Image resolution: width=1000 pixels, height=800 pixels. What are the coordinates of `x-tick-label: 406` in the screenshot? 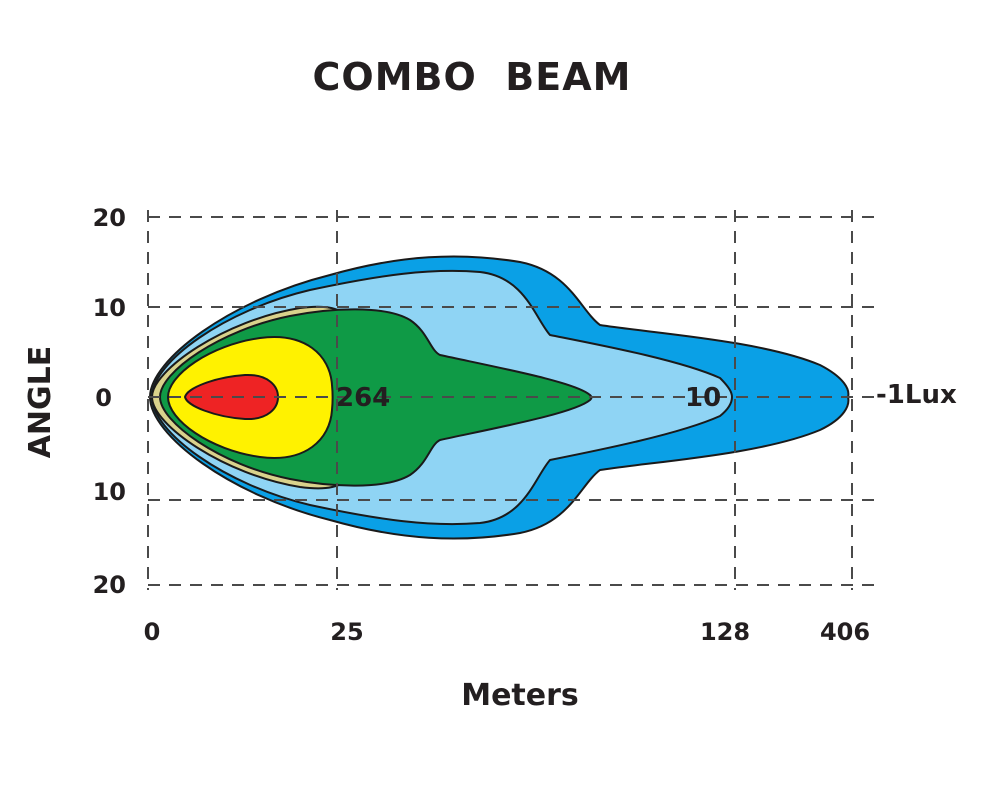 It's located at (845, 632).